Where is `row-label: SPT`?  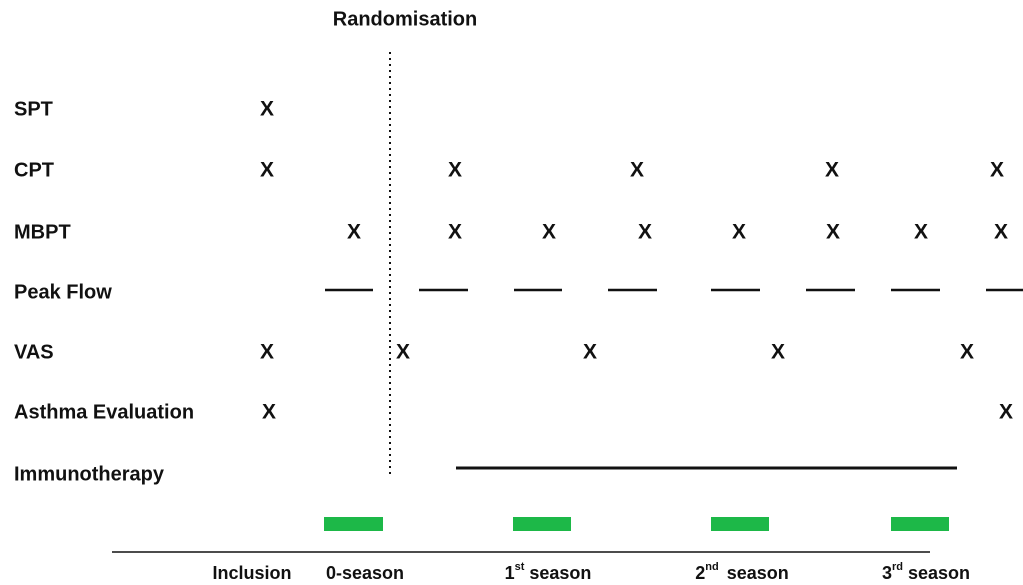 row-label: SPT is located at coordinates (33, 109).